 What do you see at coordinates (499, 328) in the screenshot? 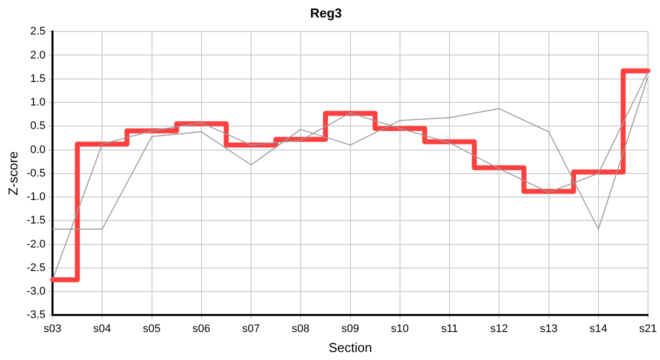
I see `x-tick-label: s12` at bounding box center [499, 328].